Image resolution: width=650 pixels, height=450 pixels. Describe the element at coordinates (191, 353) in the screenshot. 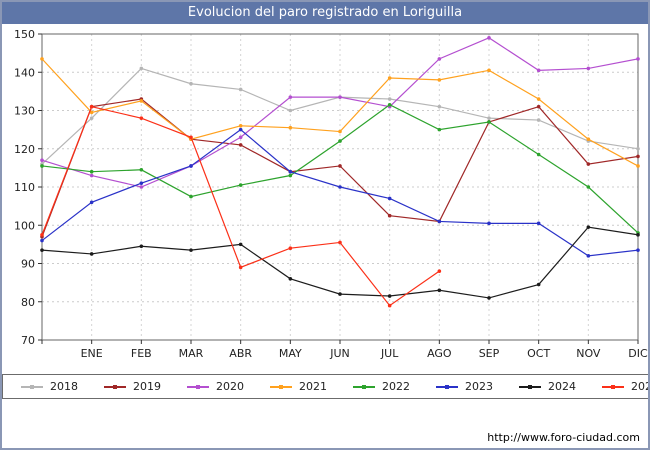

I see `x-tick-label: MAR` at that location.